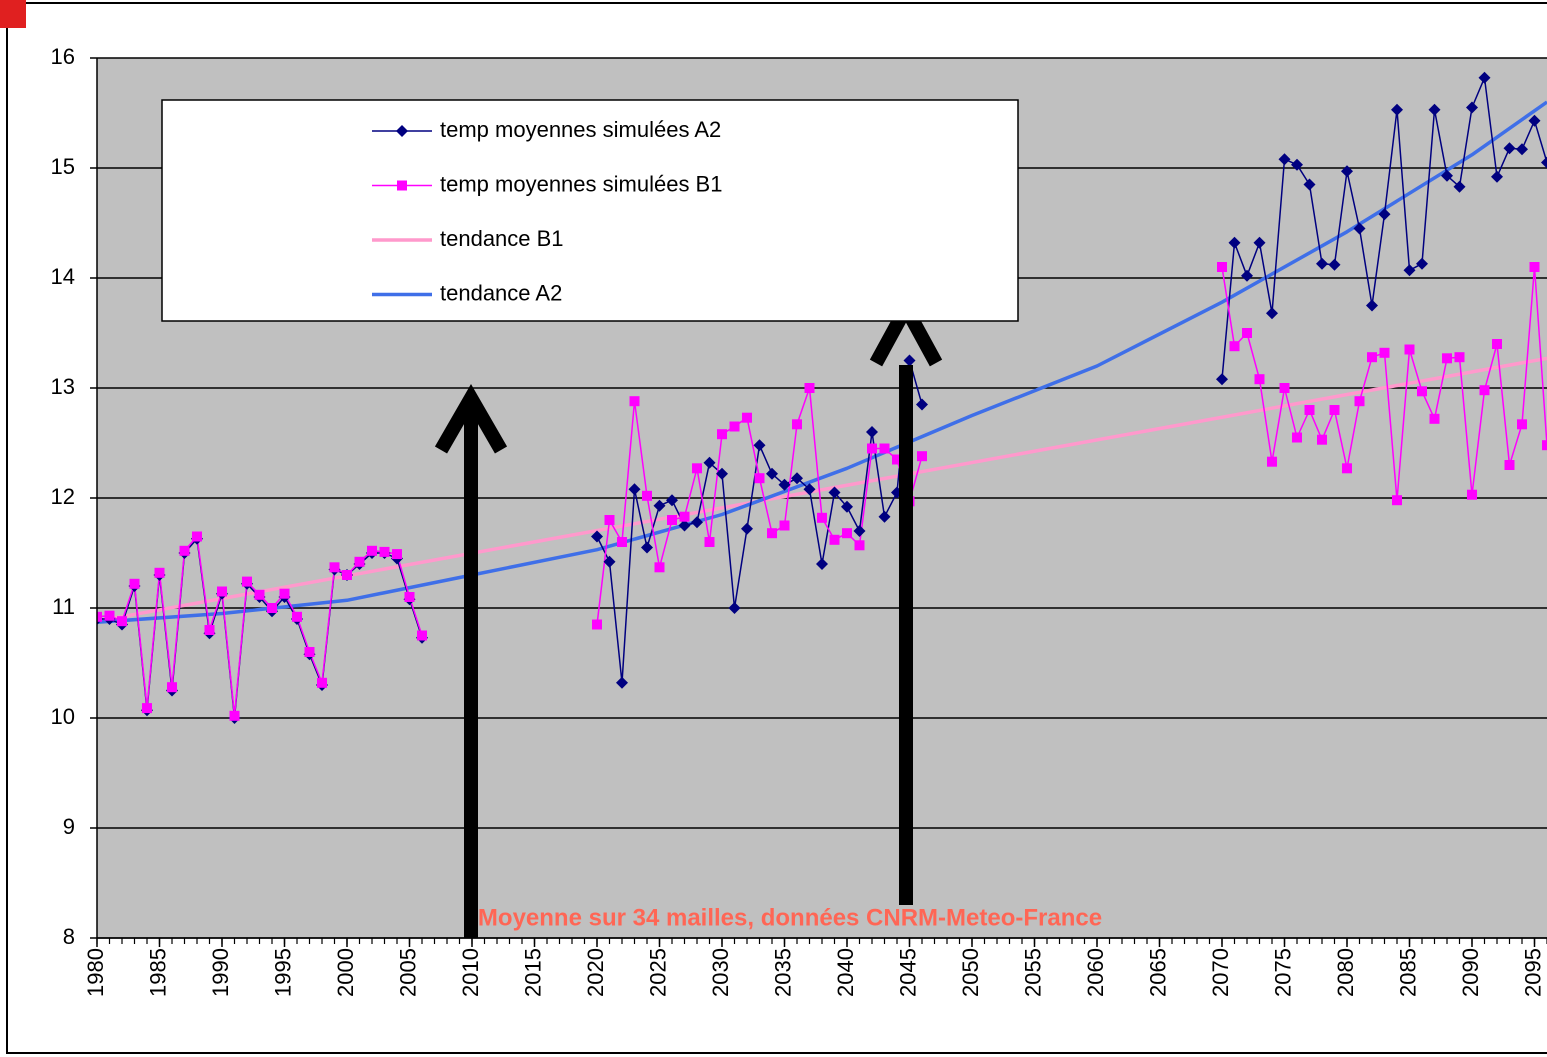  Describe the element at coordinates (580, 129) in the screenshot. I see `legend-label: temp moyennes simulées A2` at that location.